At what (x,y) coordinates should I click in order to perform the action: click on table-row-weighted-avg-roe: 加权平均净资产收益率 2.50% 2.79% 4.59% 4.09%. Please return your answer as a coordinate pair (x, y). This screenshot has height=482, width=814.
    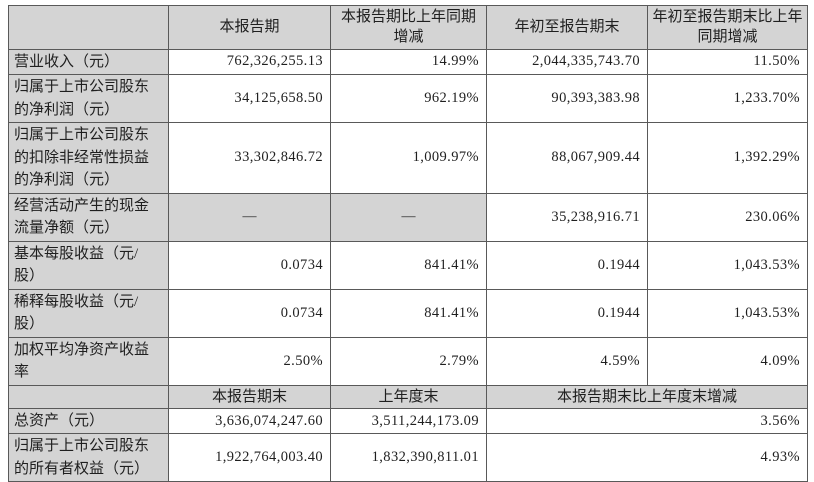
    Looking at the image, I should click on (408, 361).